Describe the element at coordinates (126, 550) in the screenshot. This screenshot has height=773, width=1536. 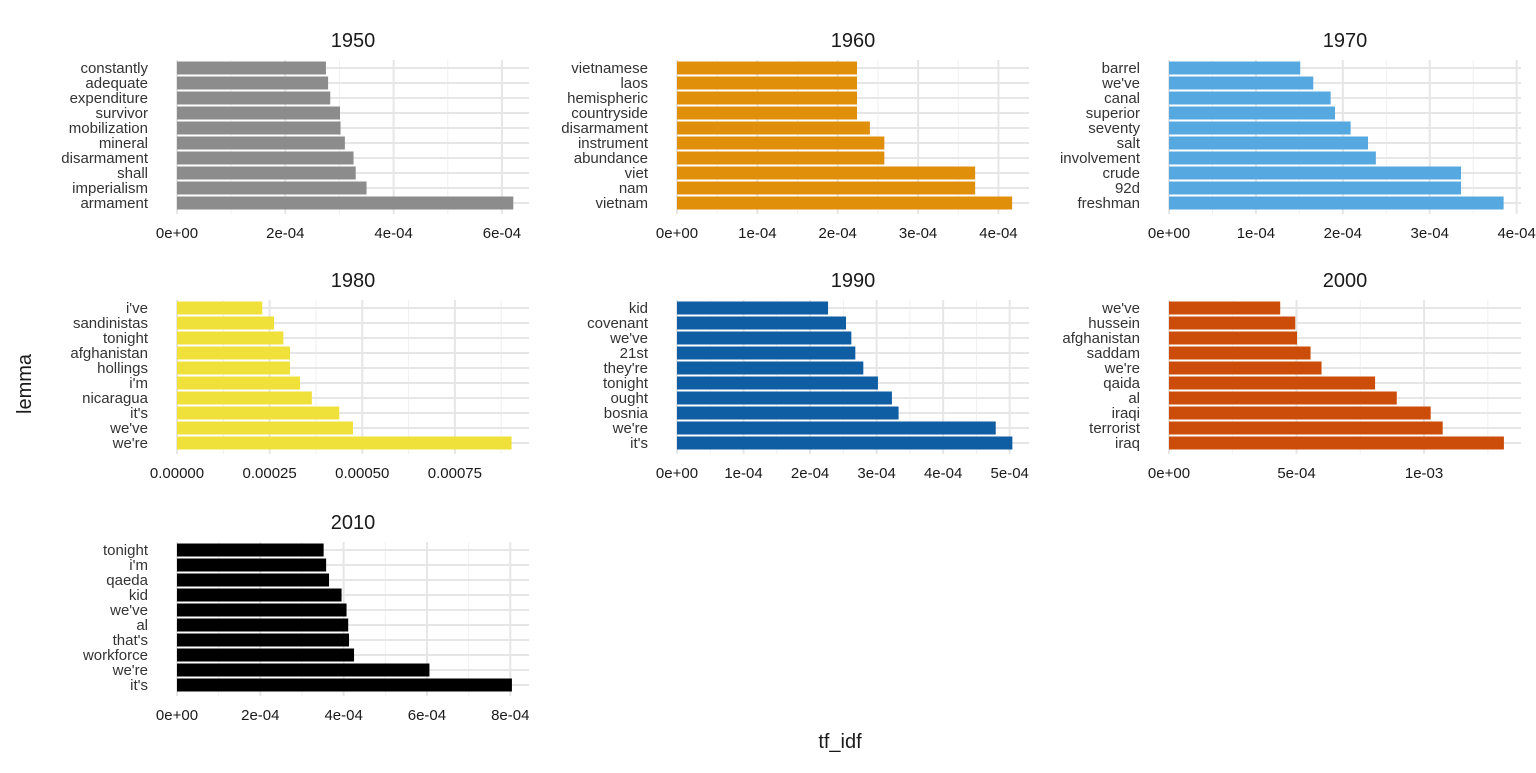
I see `category-label: tonight` at that location.